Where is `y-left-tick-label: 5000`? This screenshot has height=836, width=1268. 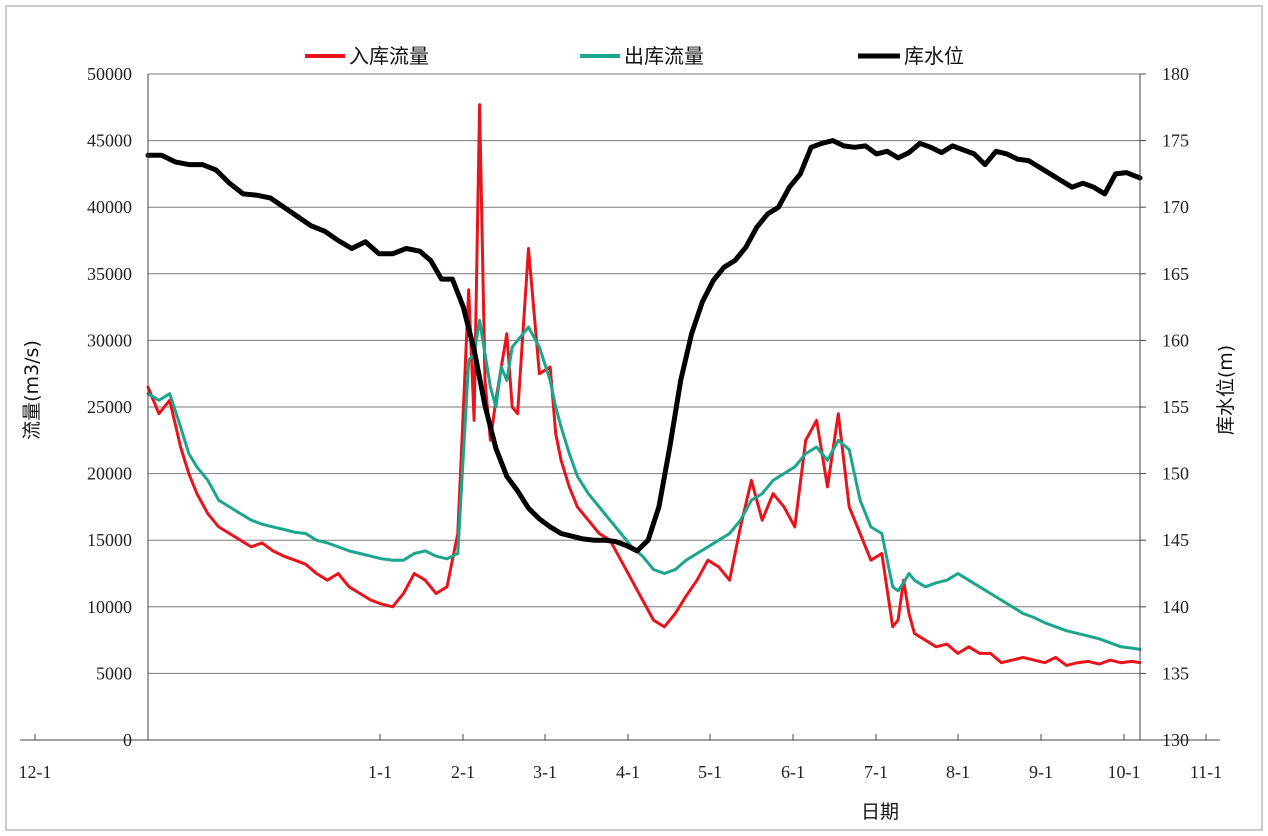
y-left-tick-label: 5000 is located at coordinates (114, 673).